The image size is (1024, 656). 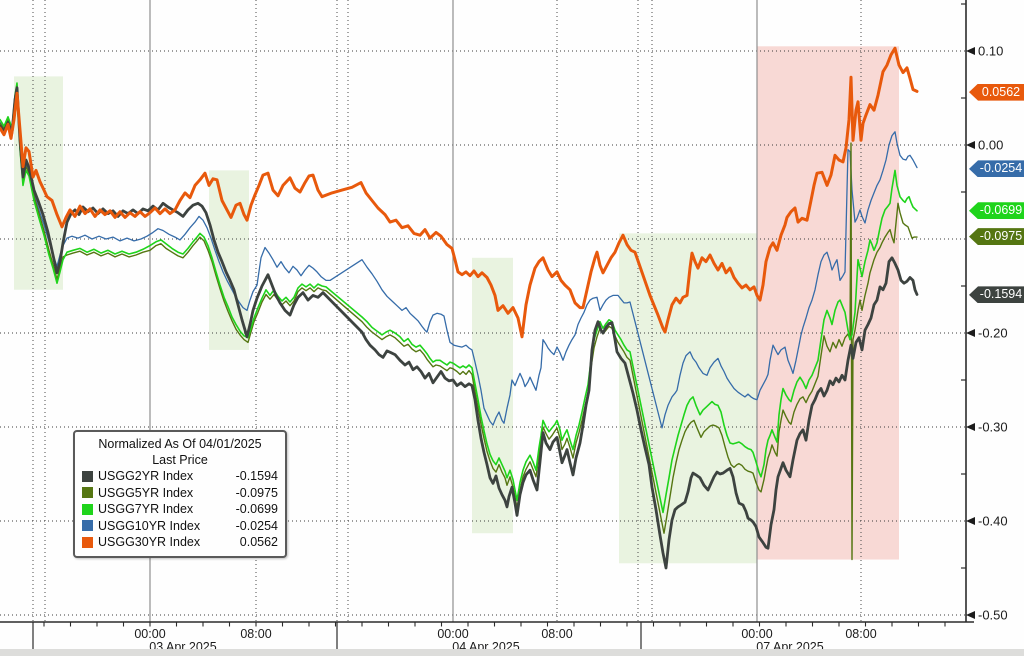 I want to click on legend-series-value: -0.0254, so click(x=256, y=525).